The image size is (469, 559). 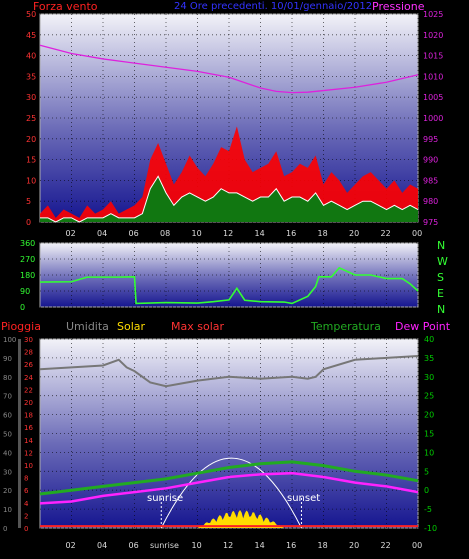 What do you see at coordinates (429, 377) in the screenshot?
I see `temperature-axis-tick-label: 30` at bounding box center [429, 377].